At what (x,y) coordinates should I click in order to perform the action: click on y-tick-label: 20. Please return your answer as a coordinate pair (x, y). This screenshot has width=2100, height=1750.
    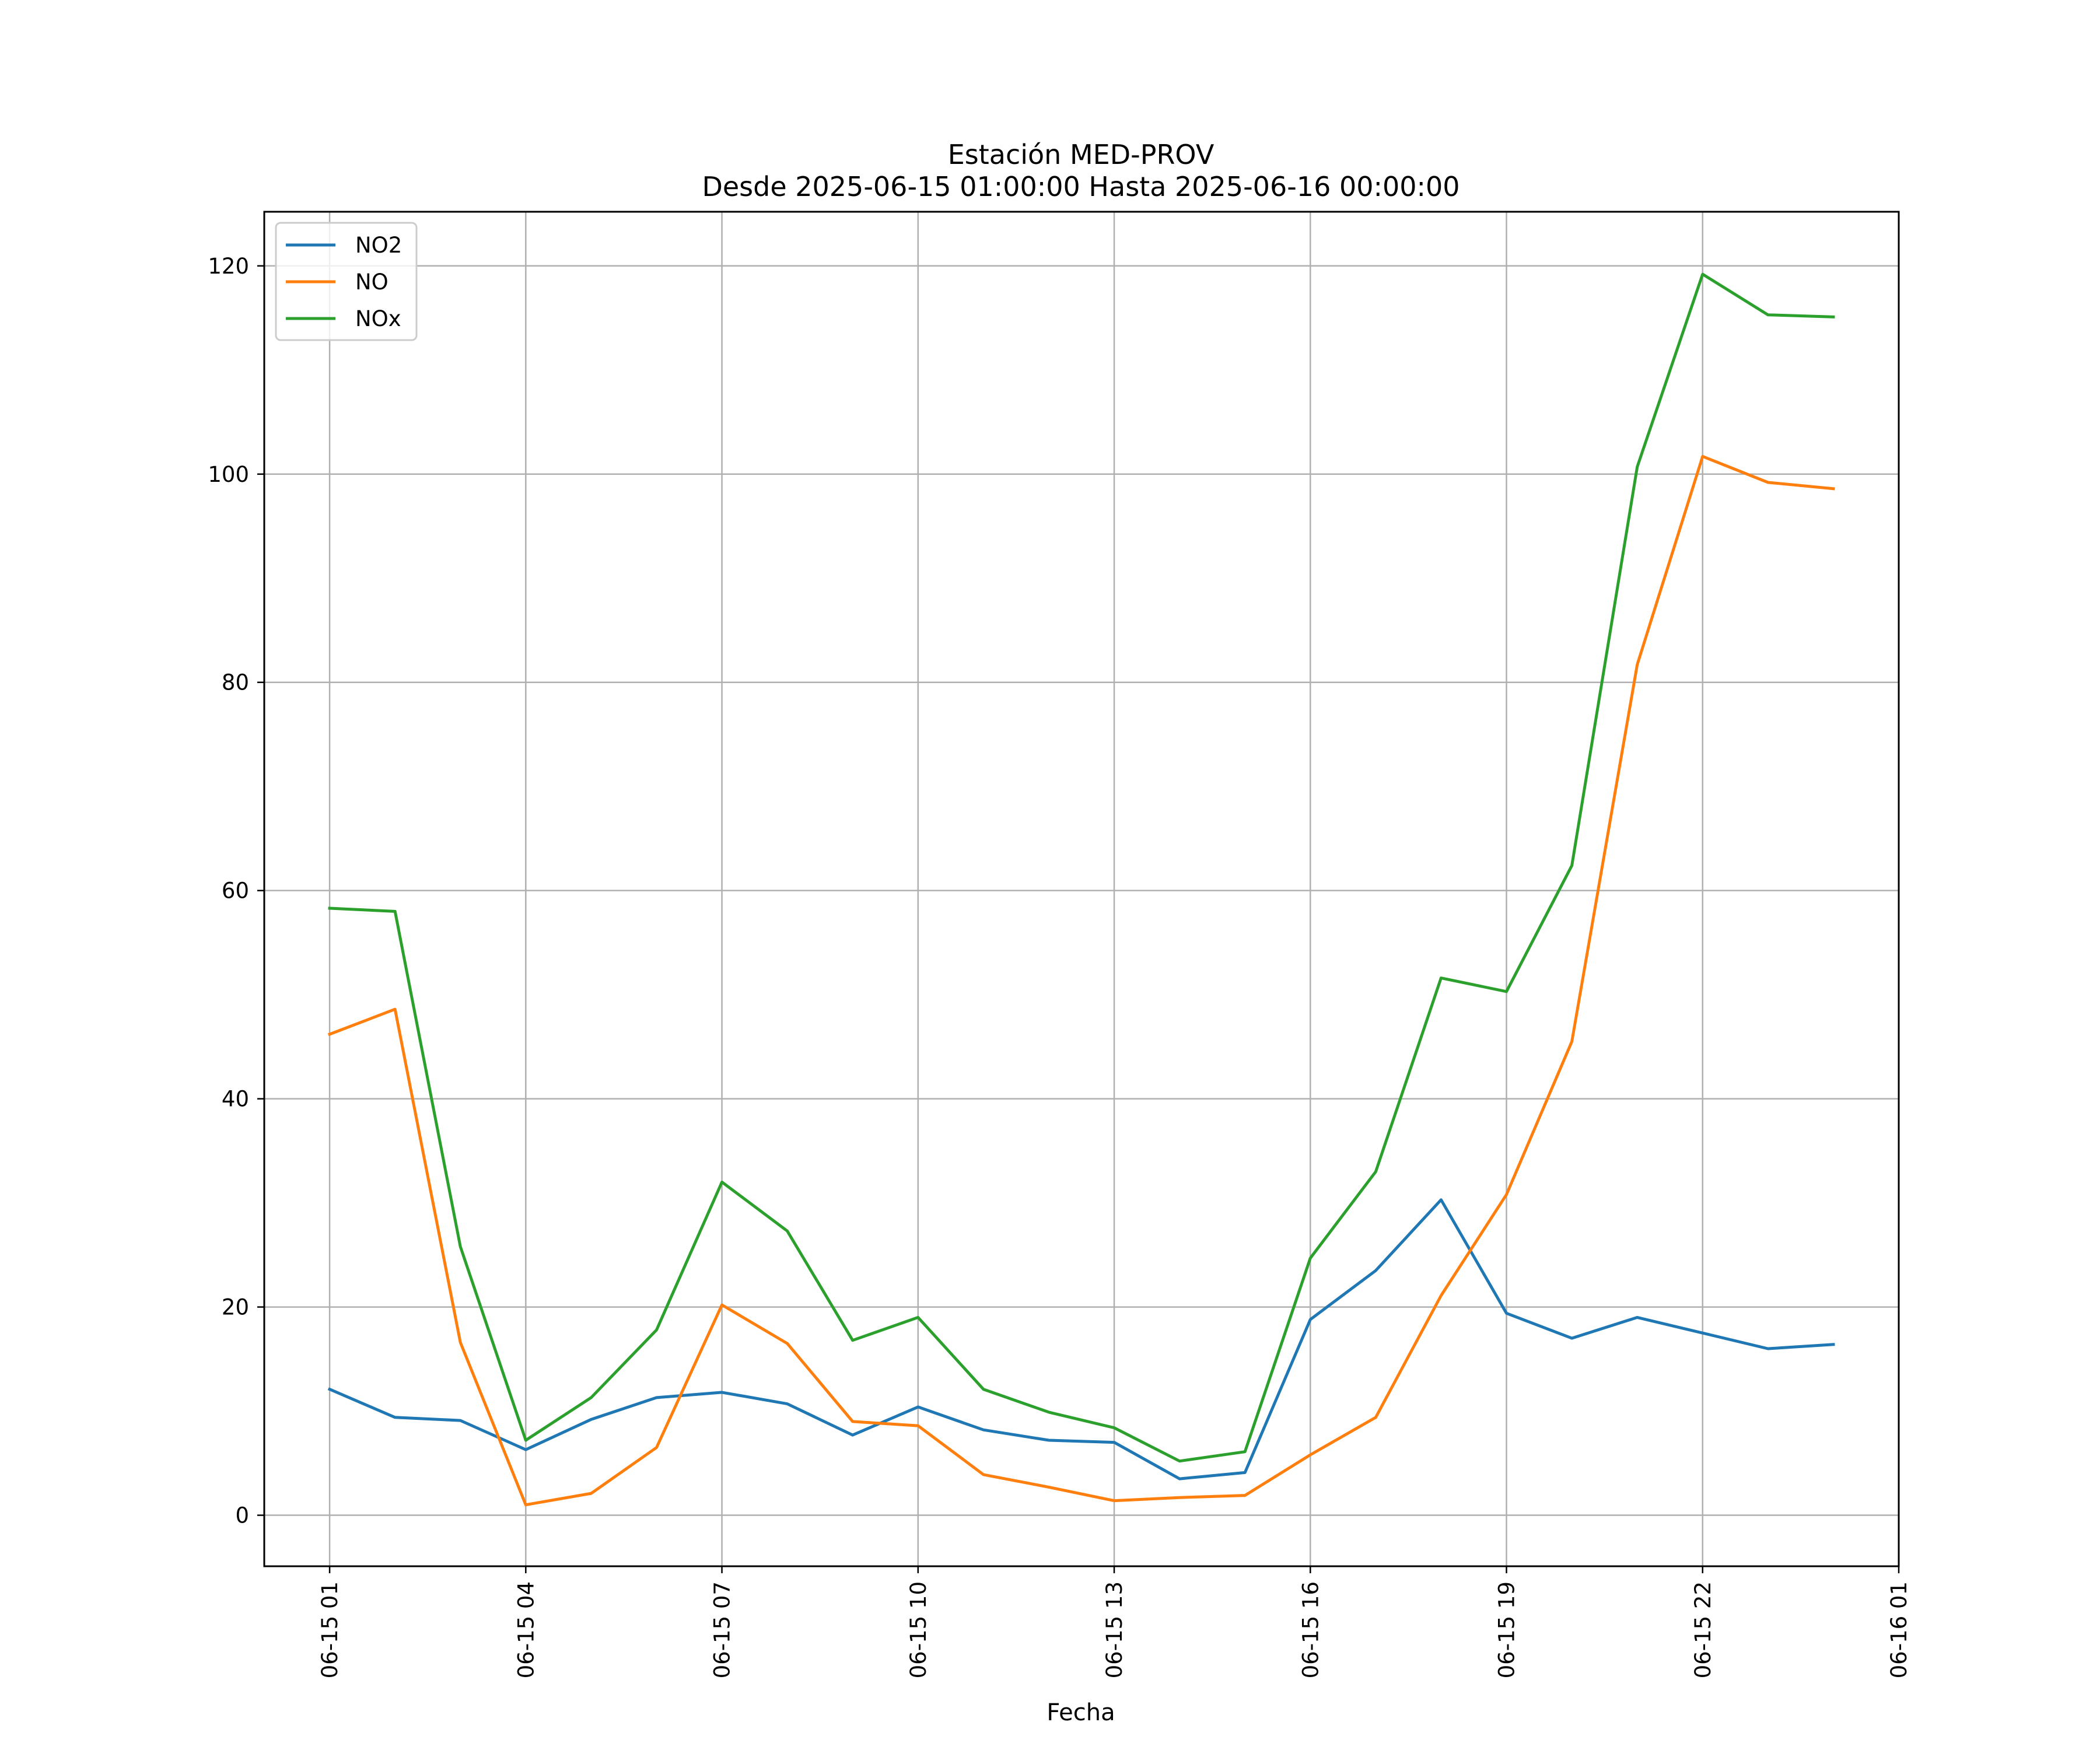
    Looking at the image, I should click on (235, 1307).